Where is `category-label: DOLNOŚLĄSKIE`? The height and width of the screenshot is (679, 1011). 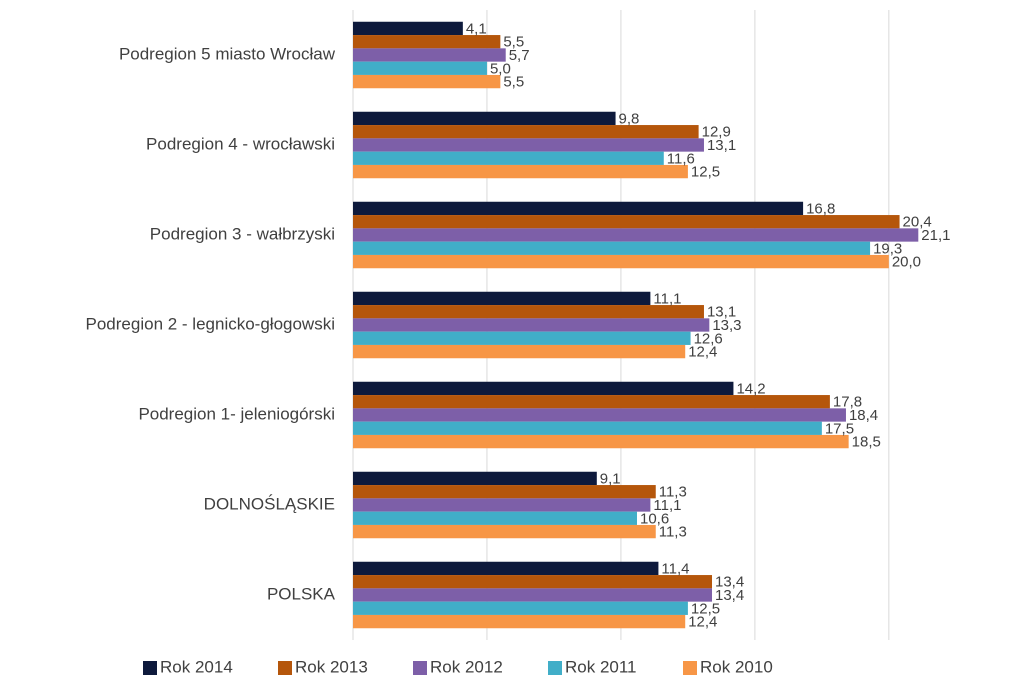
category-label: DOLNOŚLĄSKIE is located at coordinates (269, 503).